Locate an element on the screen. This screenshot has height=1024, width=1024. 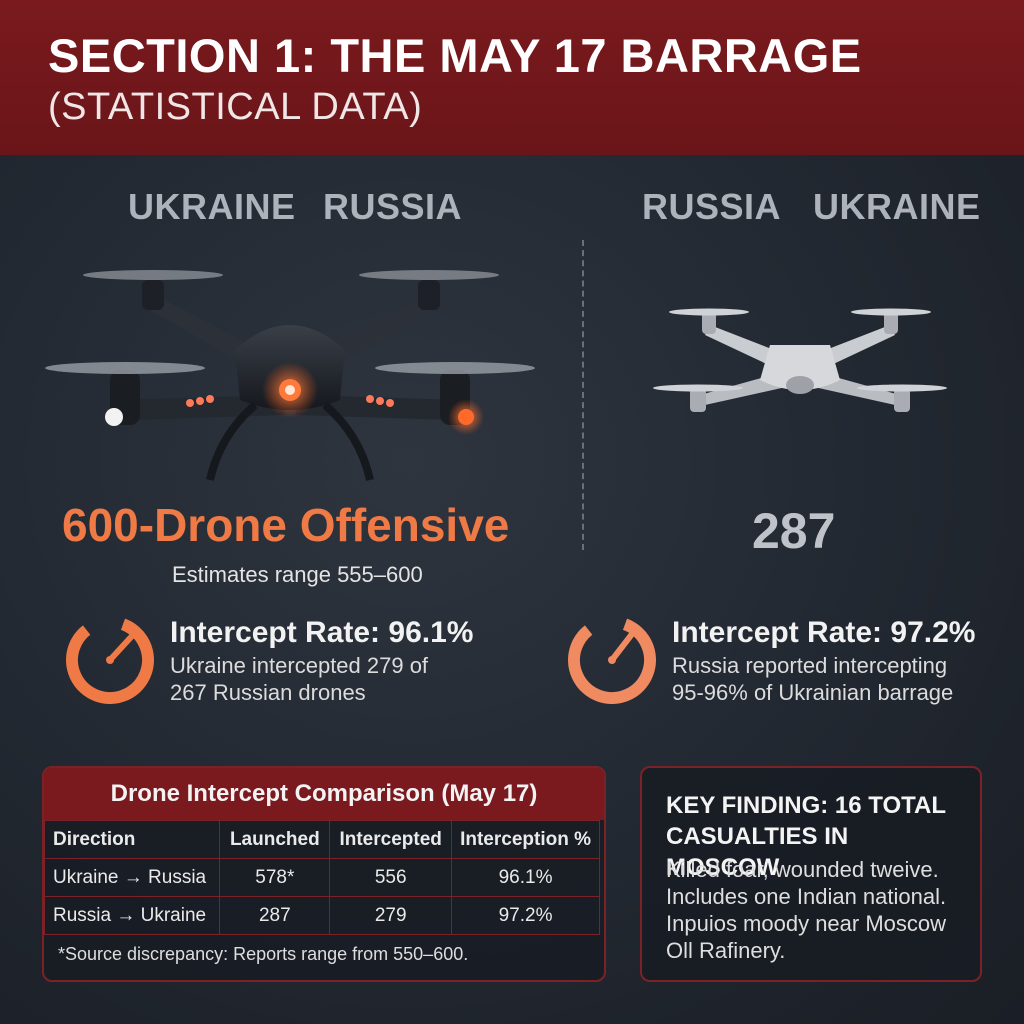
table-cell: 96.1% is located at coordinates (525, 877).